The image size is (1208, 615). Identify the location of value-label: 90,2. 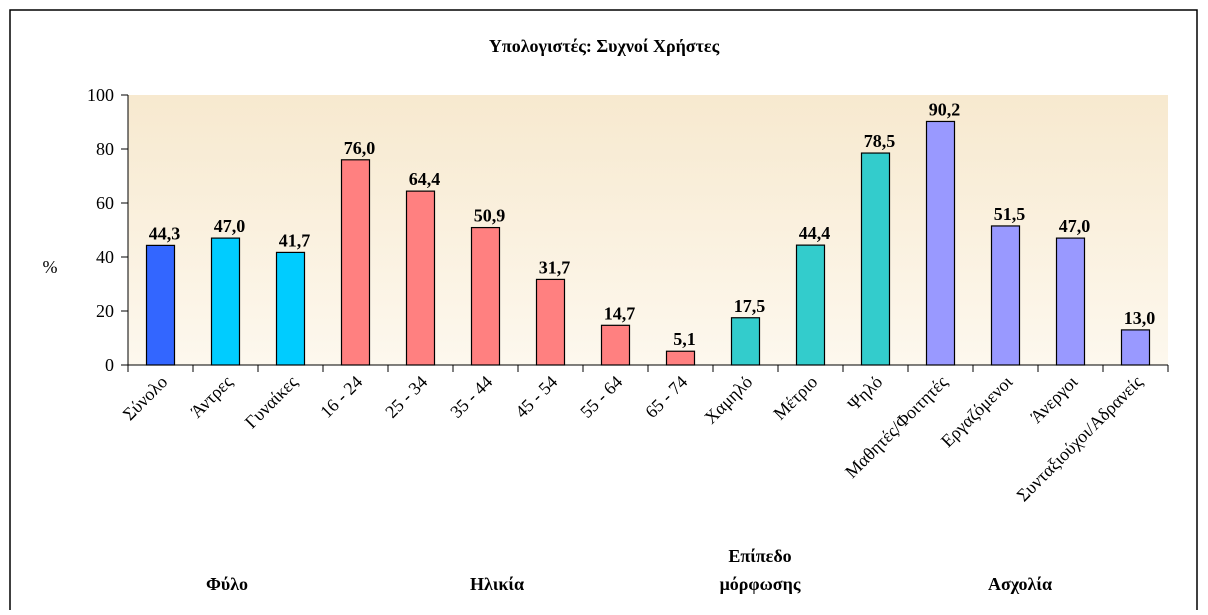
(945, 109).